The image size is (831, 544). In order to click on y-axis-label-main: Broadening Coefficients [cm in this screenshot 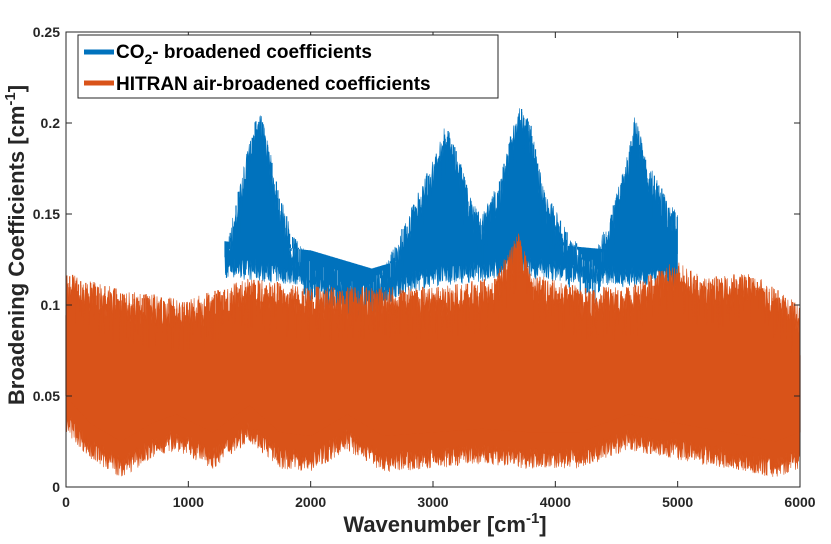, I will do `click(16, 255)`.